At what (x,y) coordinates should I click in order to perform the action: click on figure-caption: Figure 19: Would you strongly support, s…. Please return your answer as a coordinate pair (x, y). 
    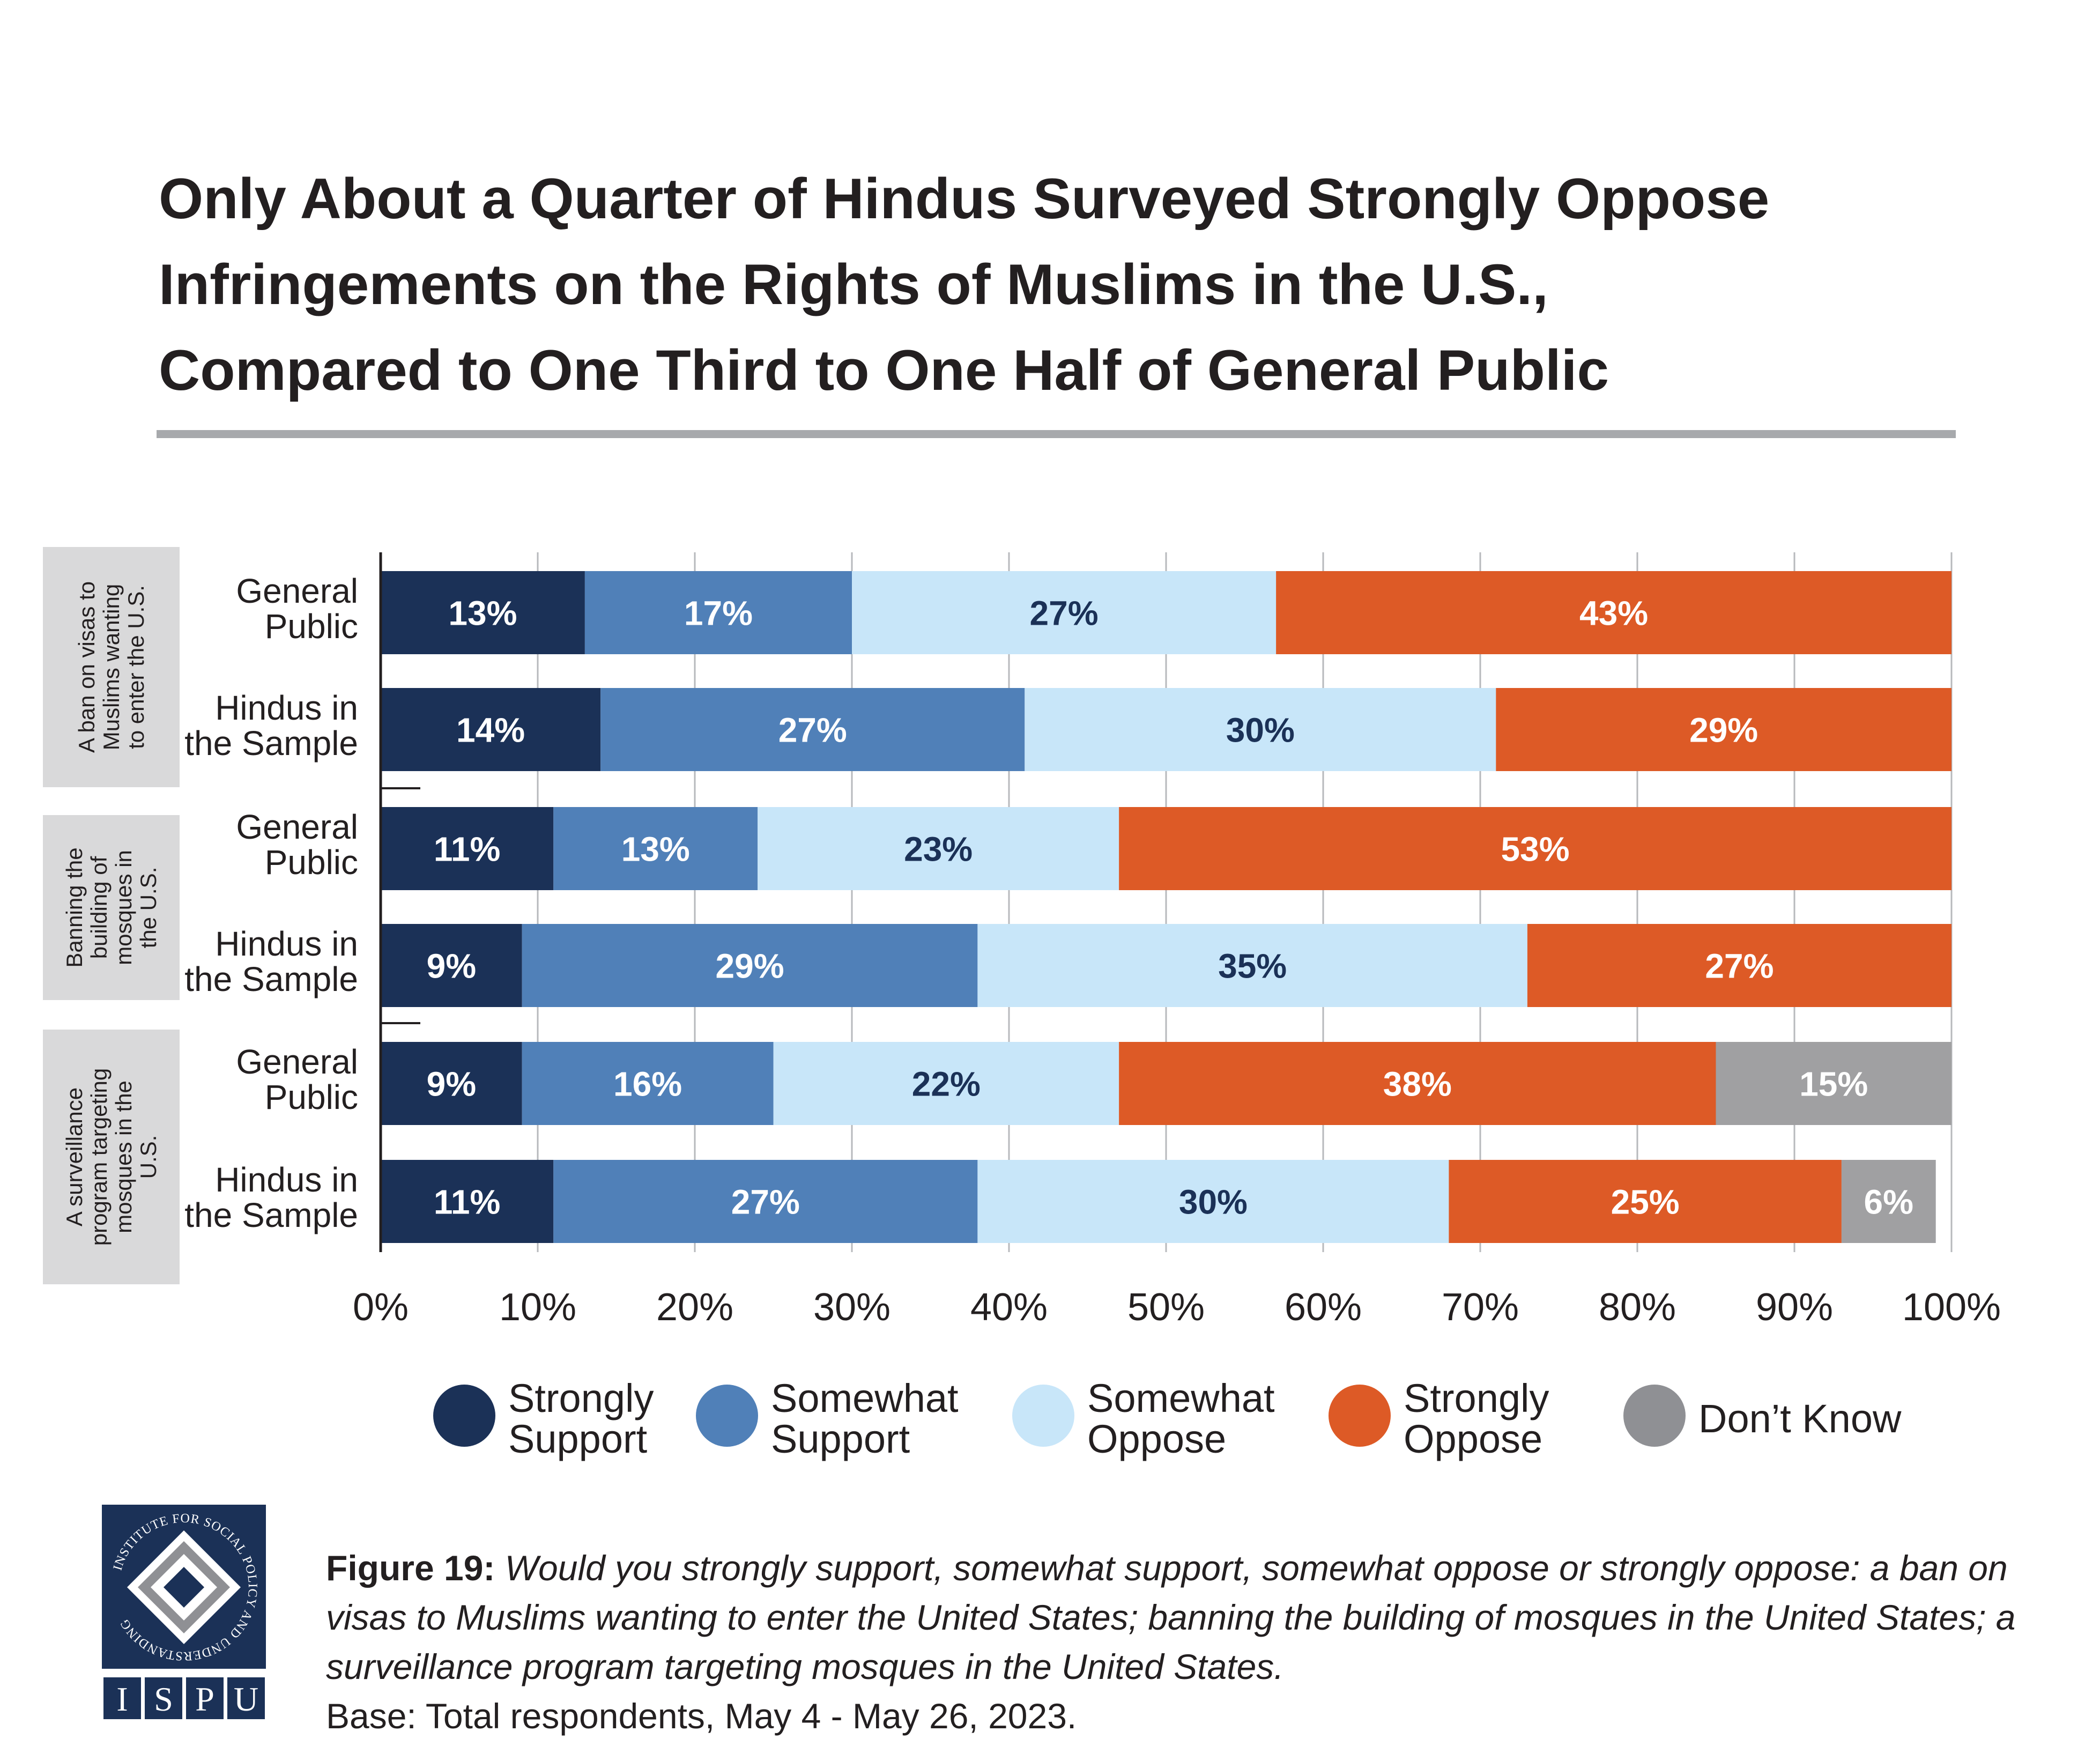
    Looking at the image, I should click on (1197, 1642).